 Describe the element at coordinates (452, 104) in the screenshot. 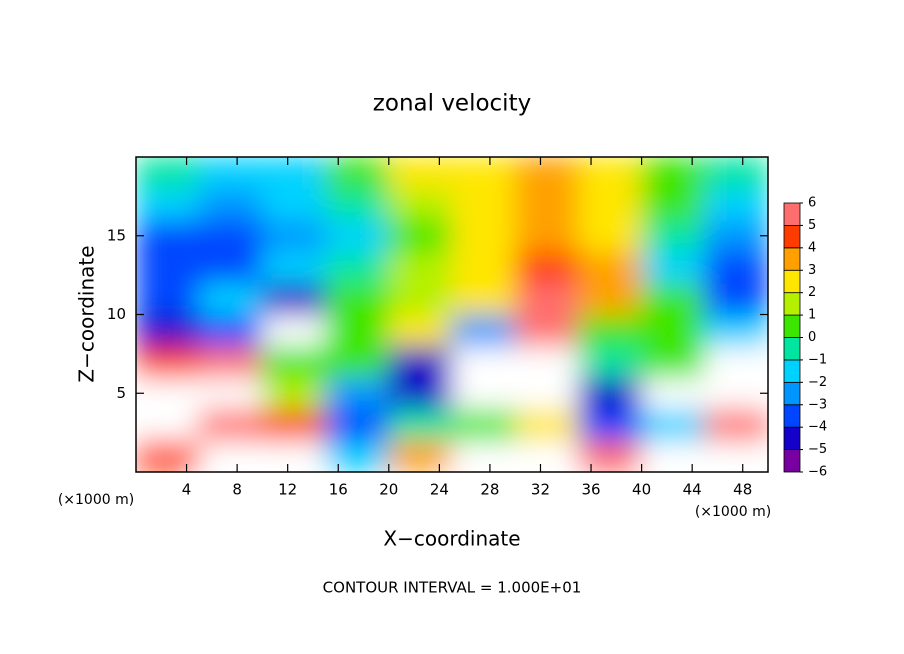

I see `chart-title: zonal velocity` at that location.